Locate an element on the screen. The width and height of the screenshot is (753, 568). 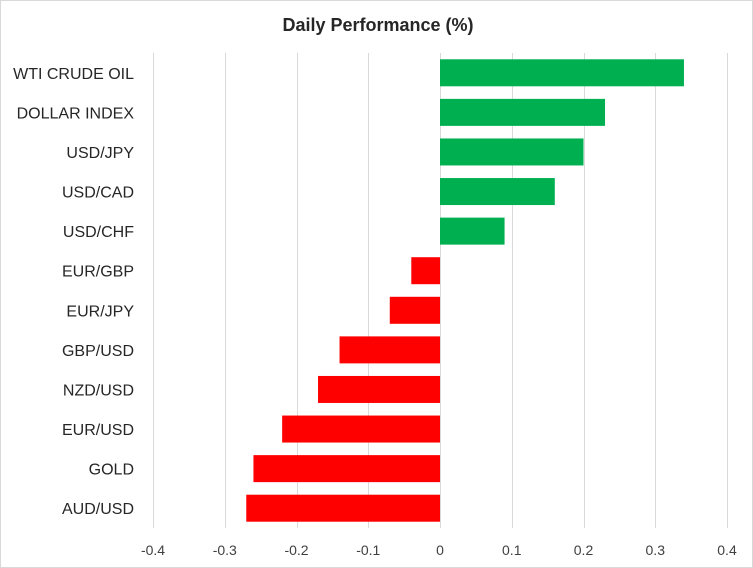
chart-title: Daily Performance (%) is located at coordinates (377, 25).